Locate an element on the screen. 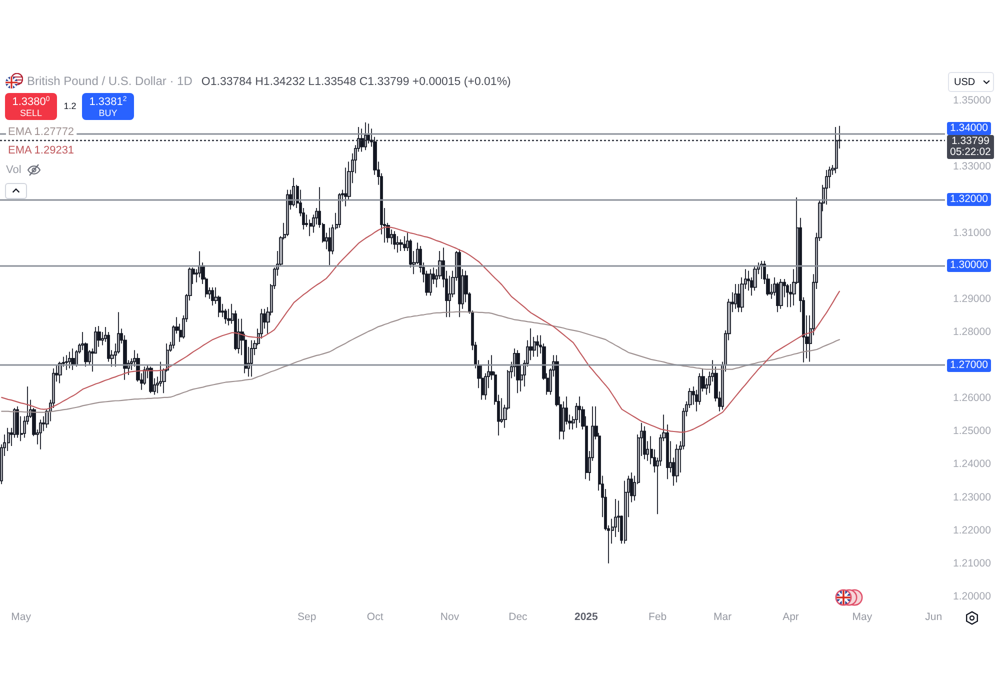 The height and width of the screenshot is (700, 1000). ref-line-label: 1.32000 is located at coordinates (969, 199).